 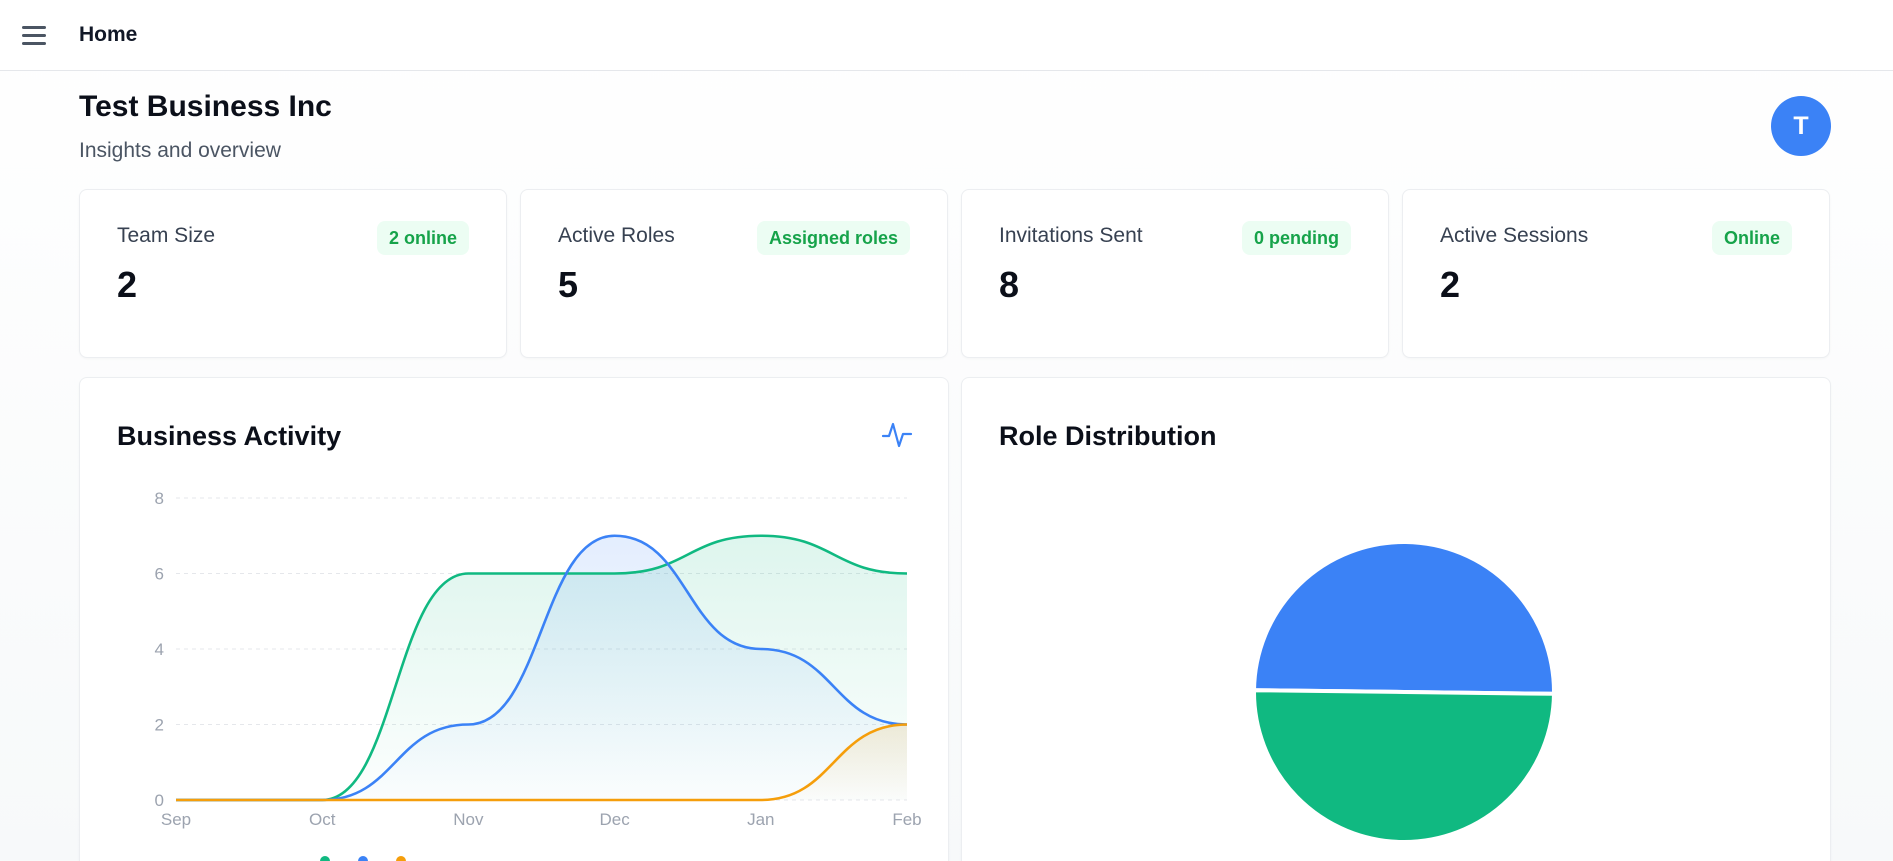 I want to click on stat-card-active-sessions: Active Sessions 2 Online, so click(x=1616, y=273).